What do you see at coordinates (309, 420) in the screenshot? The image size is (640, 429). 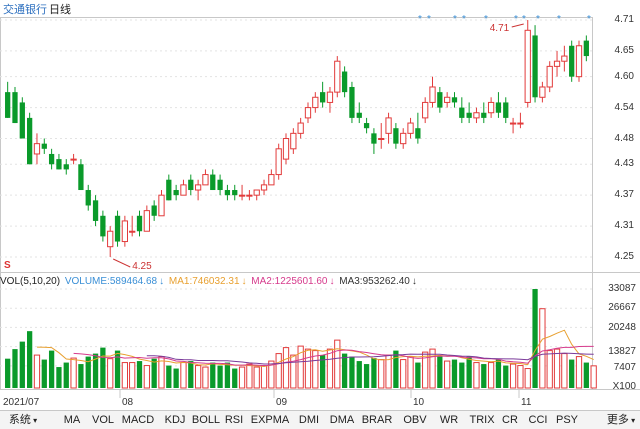 I see `indicator-tab-dmi: DMI` at bounding box center [309, 420].